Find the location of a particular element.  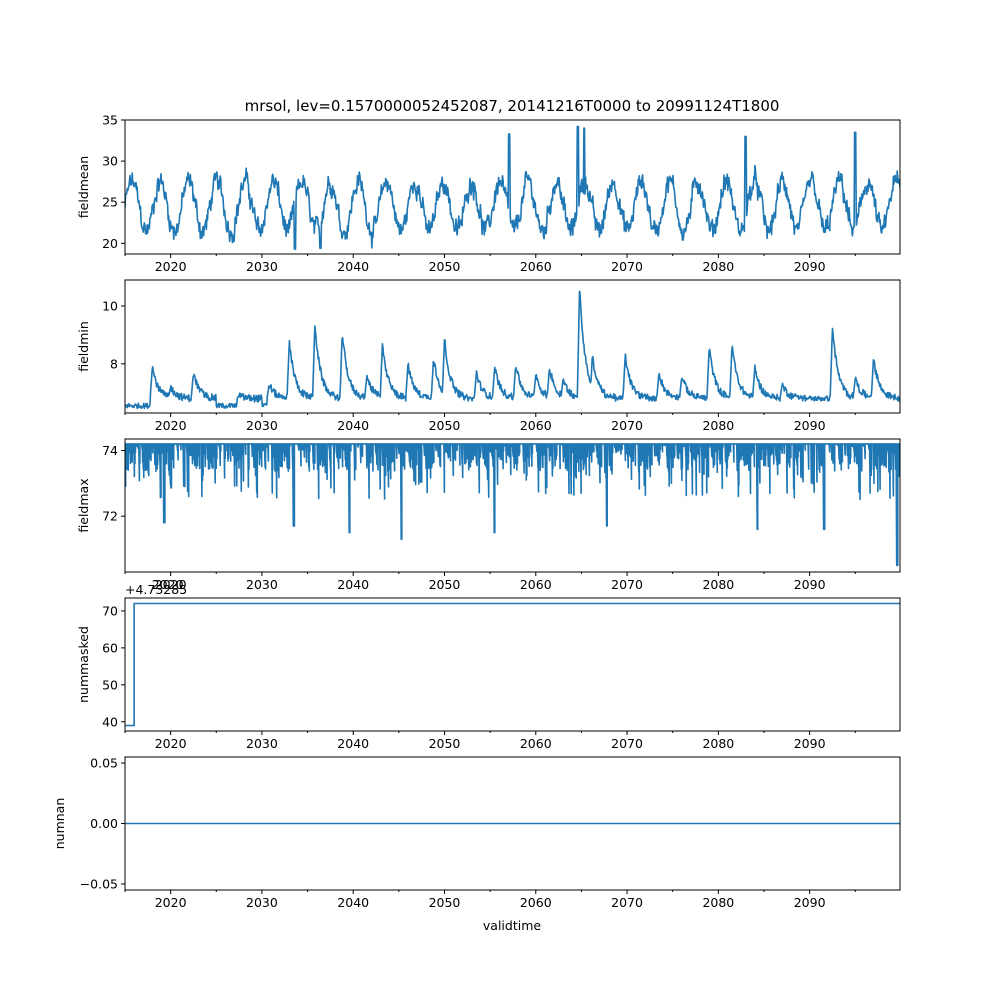

x-tick-label-fieldmean: 2090 is located at coordinates (810, 266).